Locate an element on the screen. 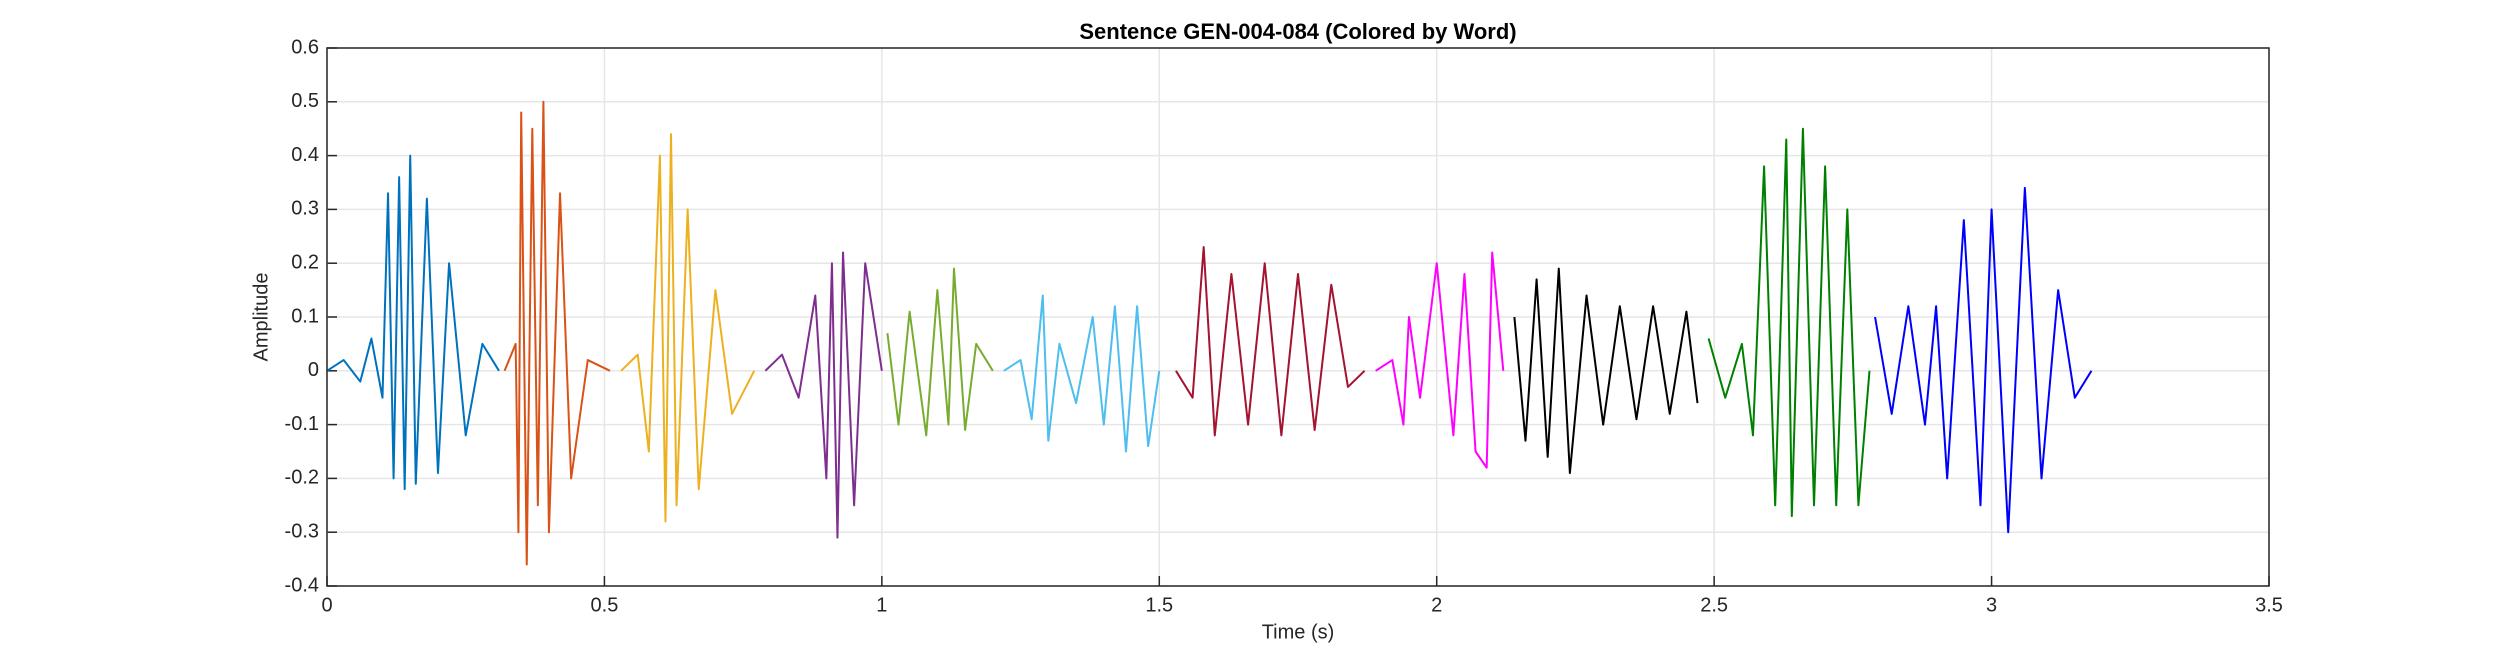 The width and height of the screenshot is (2500, 657). y-tick-label: 0.3 is located at coordinates (305, 209).